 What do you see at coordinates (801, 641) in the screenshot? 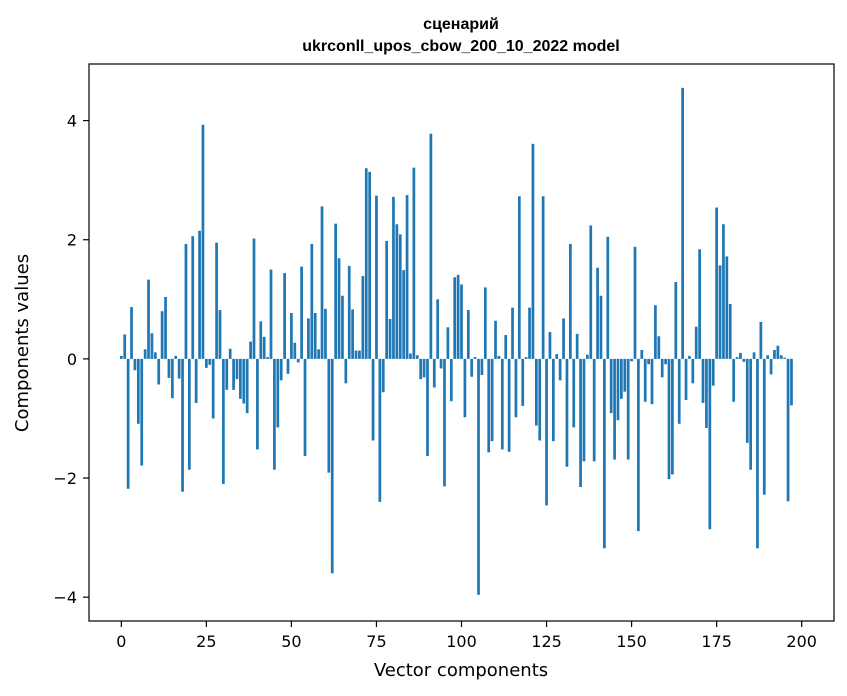
I see `x-tick-label: 200` at bounding box center [801, 641].